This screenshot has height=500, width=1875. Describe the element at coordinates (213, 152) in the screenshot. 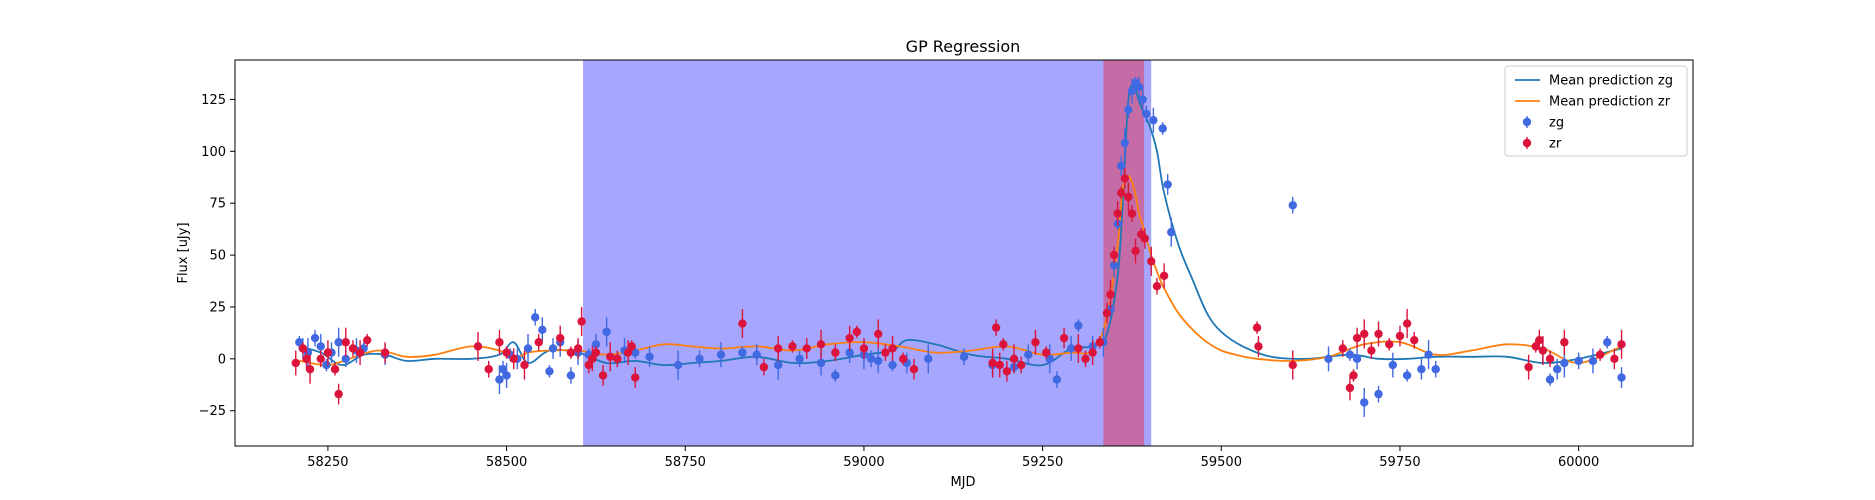

I see `y-tick-label: 100` at that location.